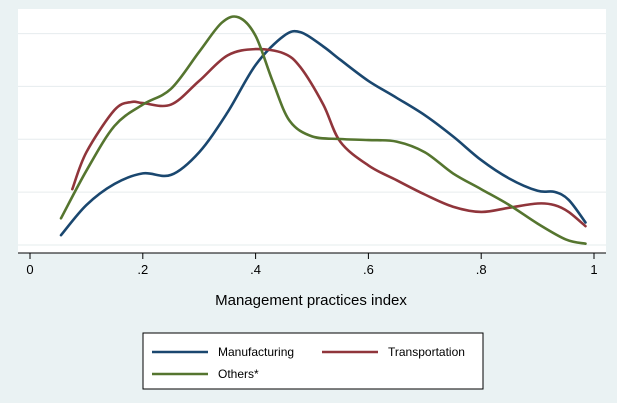 Image resolution: width=617 pixels, height=403 pixels. I want to click on legend-label: Transportation, so click(426, 352).